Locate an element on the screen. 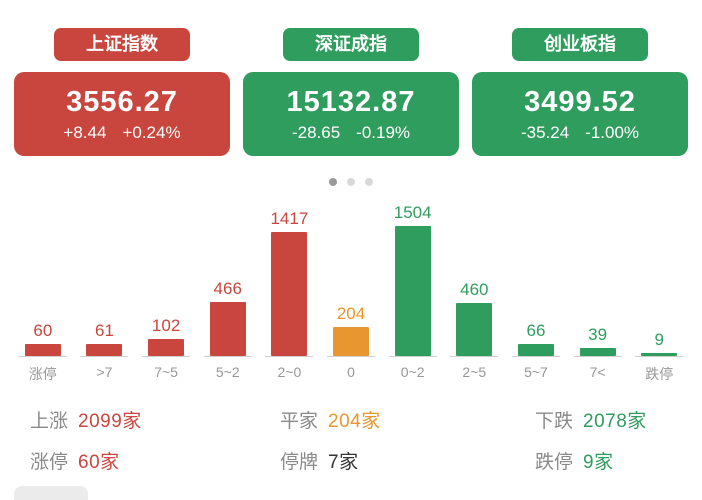  x-axis-label: 0~2 is located at coordinates (412, 372).